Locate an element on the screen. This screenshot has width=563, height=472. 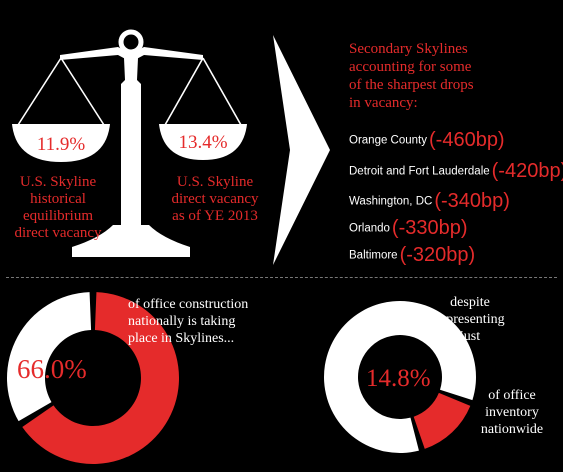
scale-pan-left is located at coordinates (61, 143).